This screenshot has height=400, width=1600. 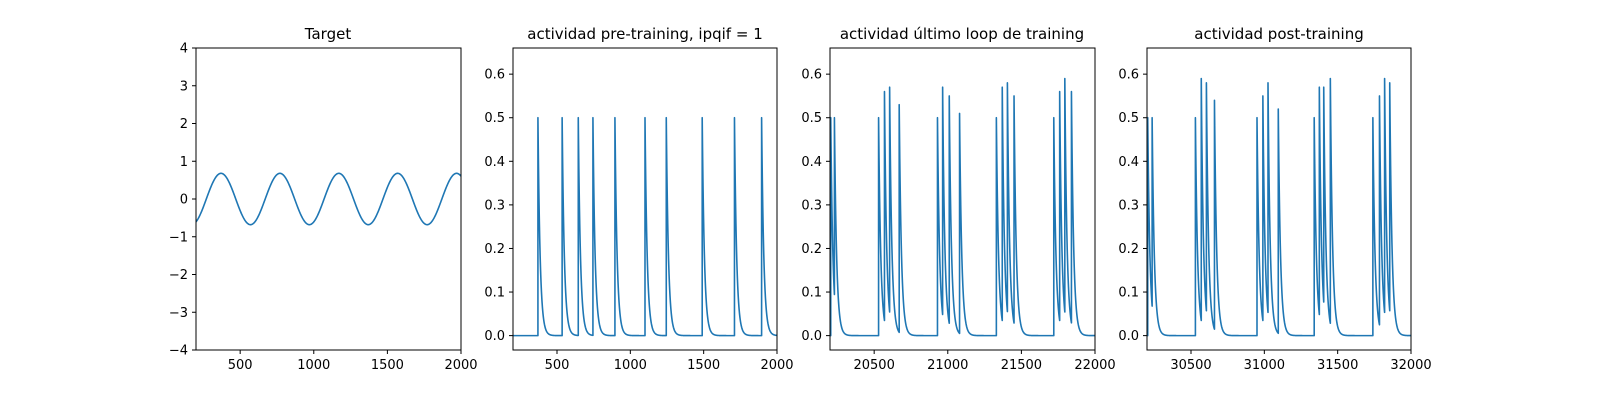 What do you see at coordinates (1264, 365) in the screenshot?
I see `x-tick-label: 31000` at bounding box center [1264, 365].